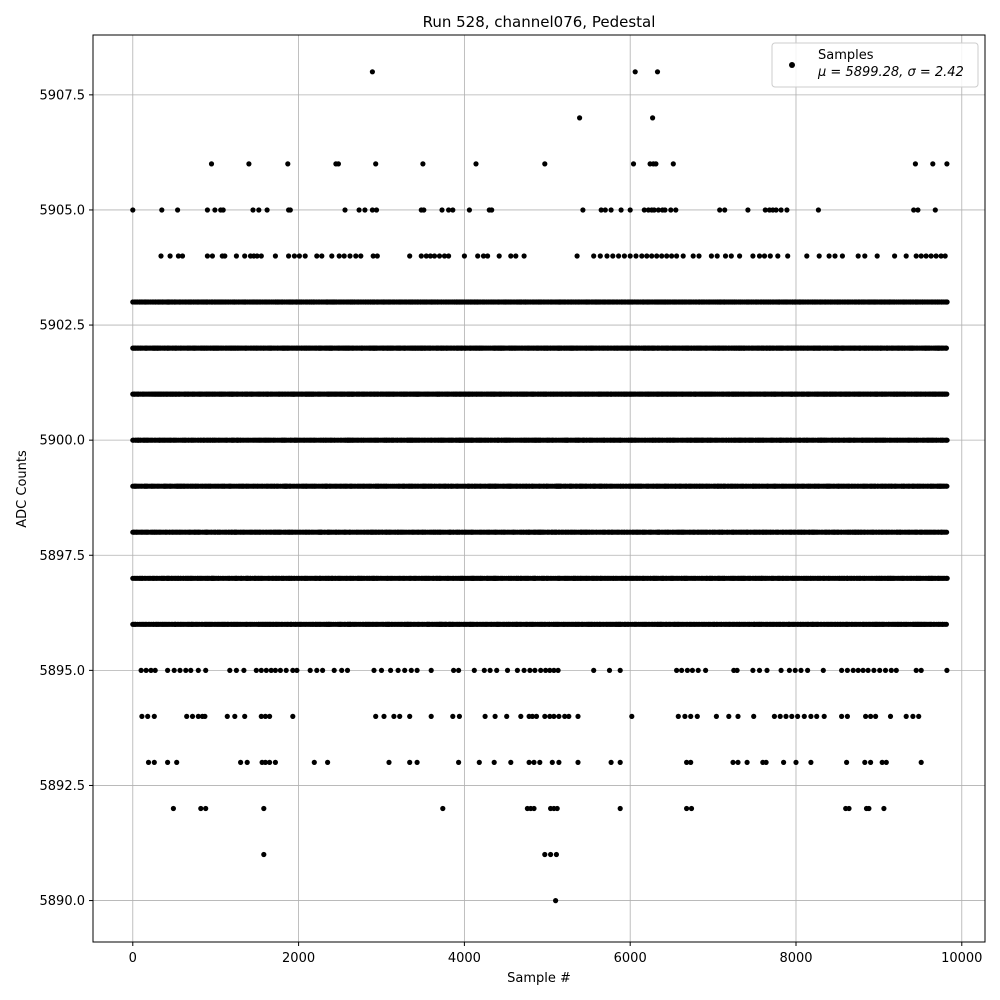 The width and height of the screenshot is (1000, 1000). Describe the element at coordinates (630, 958) in the screenshot. I see `x-tick-label: 6000` at that location.